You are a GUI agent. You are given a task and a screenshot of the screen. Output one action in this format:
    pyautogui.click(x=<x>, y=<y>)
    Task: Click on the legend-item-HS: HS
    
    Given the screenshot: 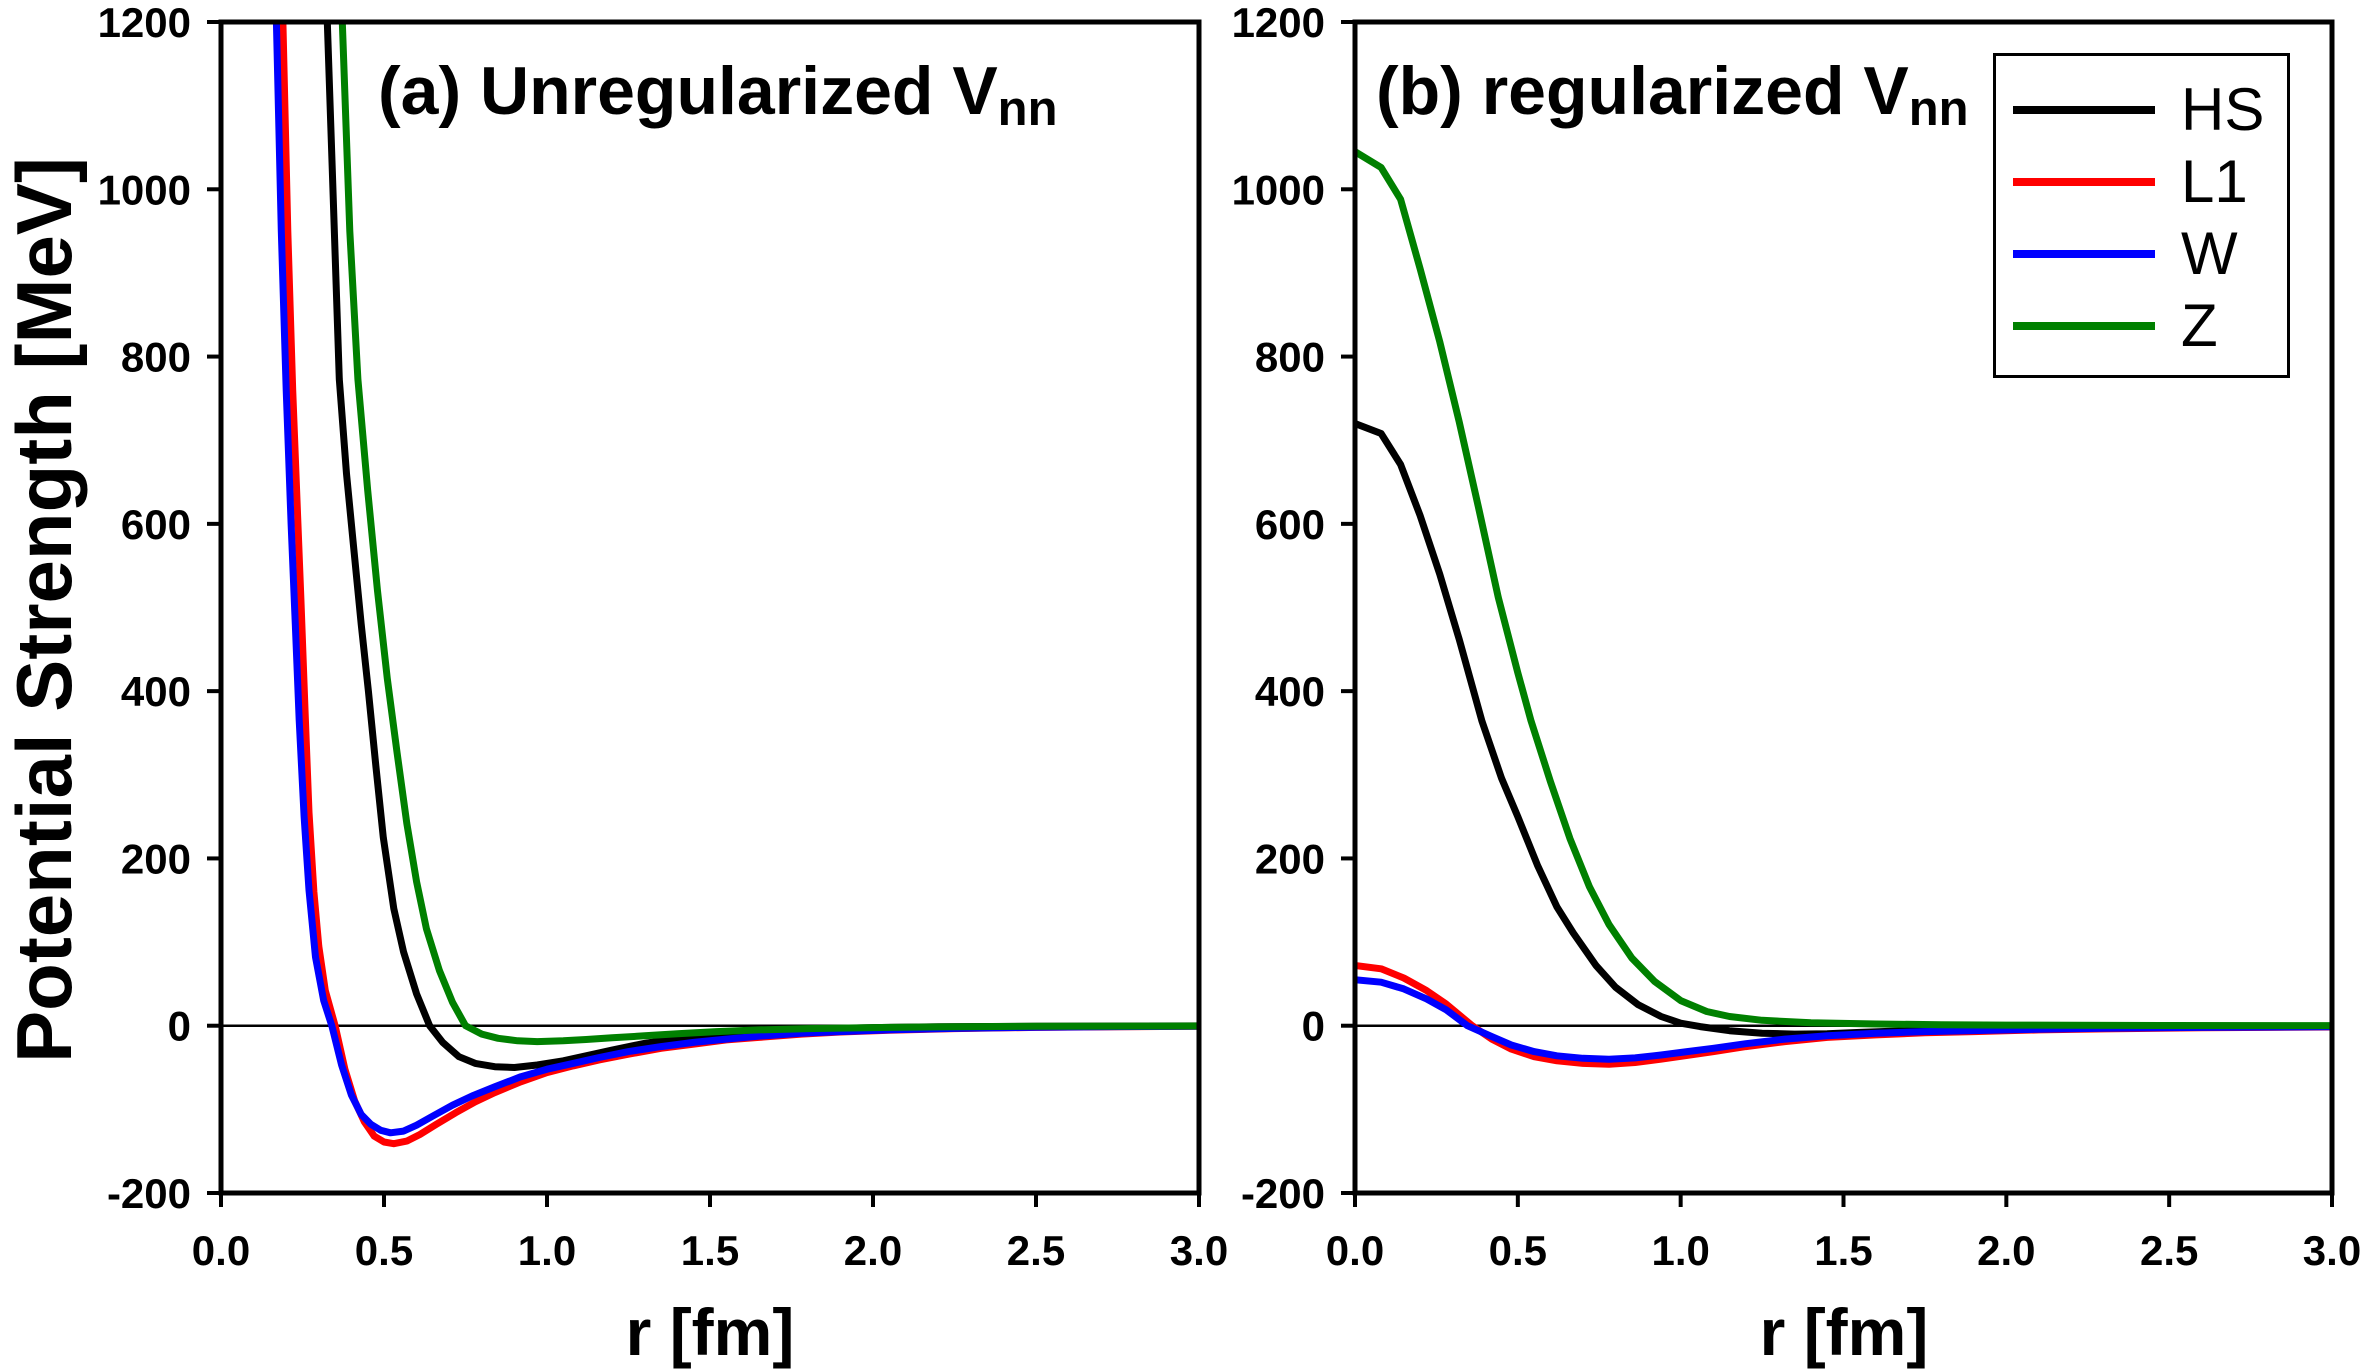 What is the action you would take?
    pyautogui.click(x=2141, y=110)
    